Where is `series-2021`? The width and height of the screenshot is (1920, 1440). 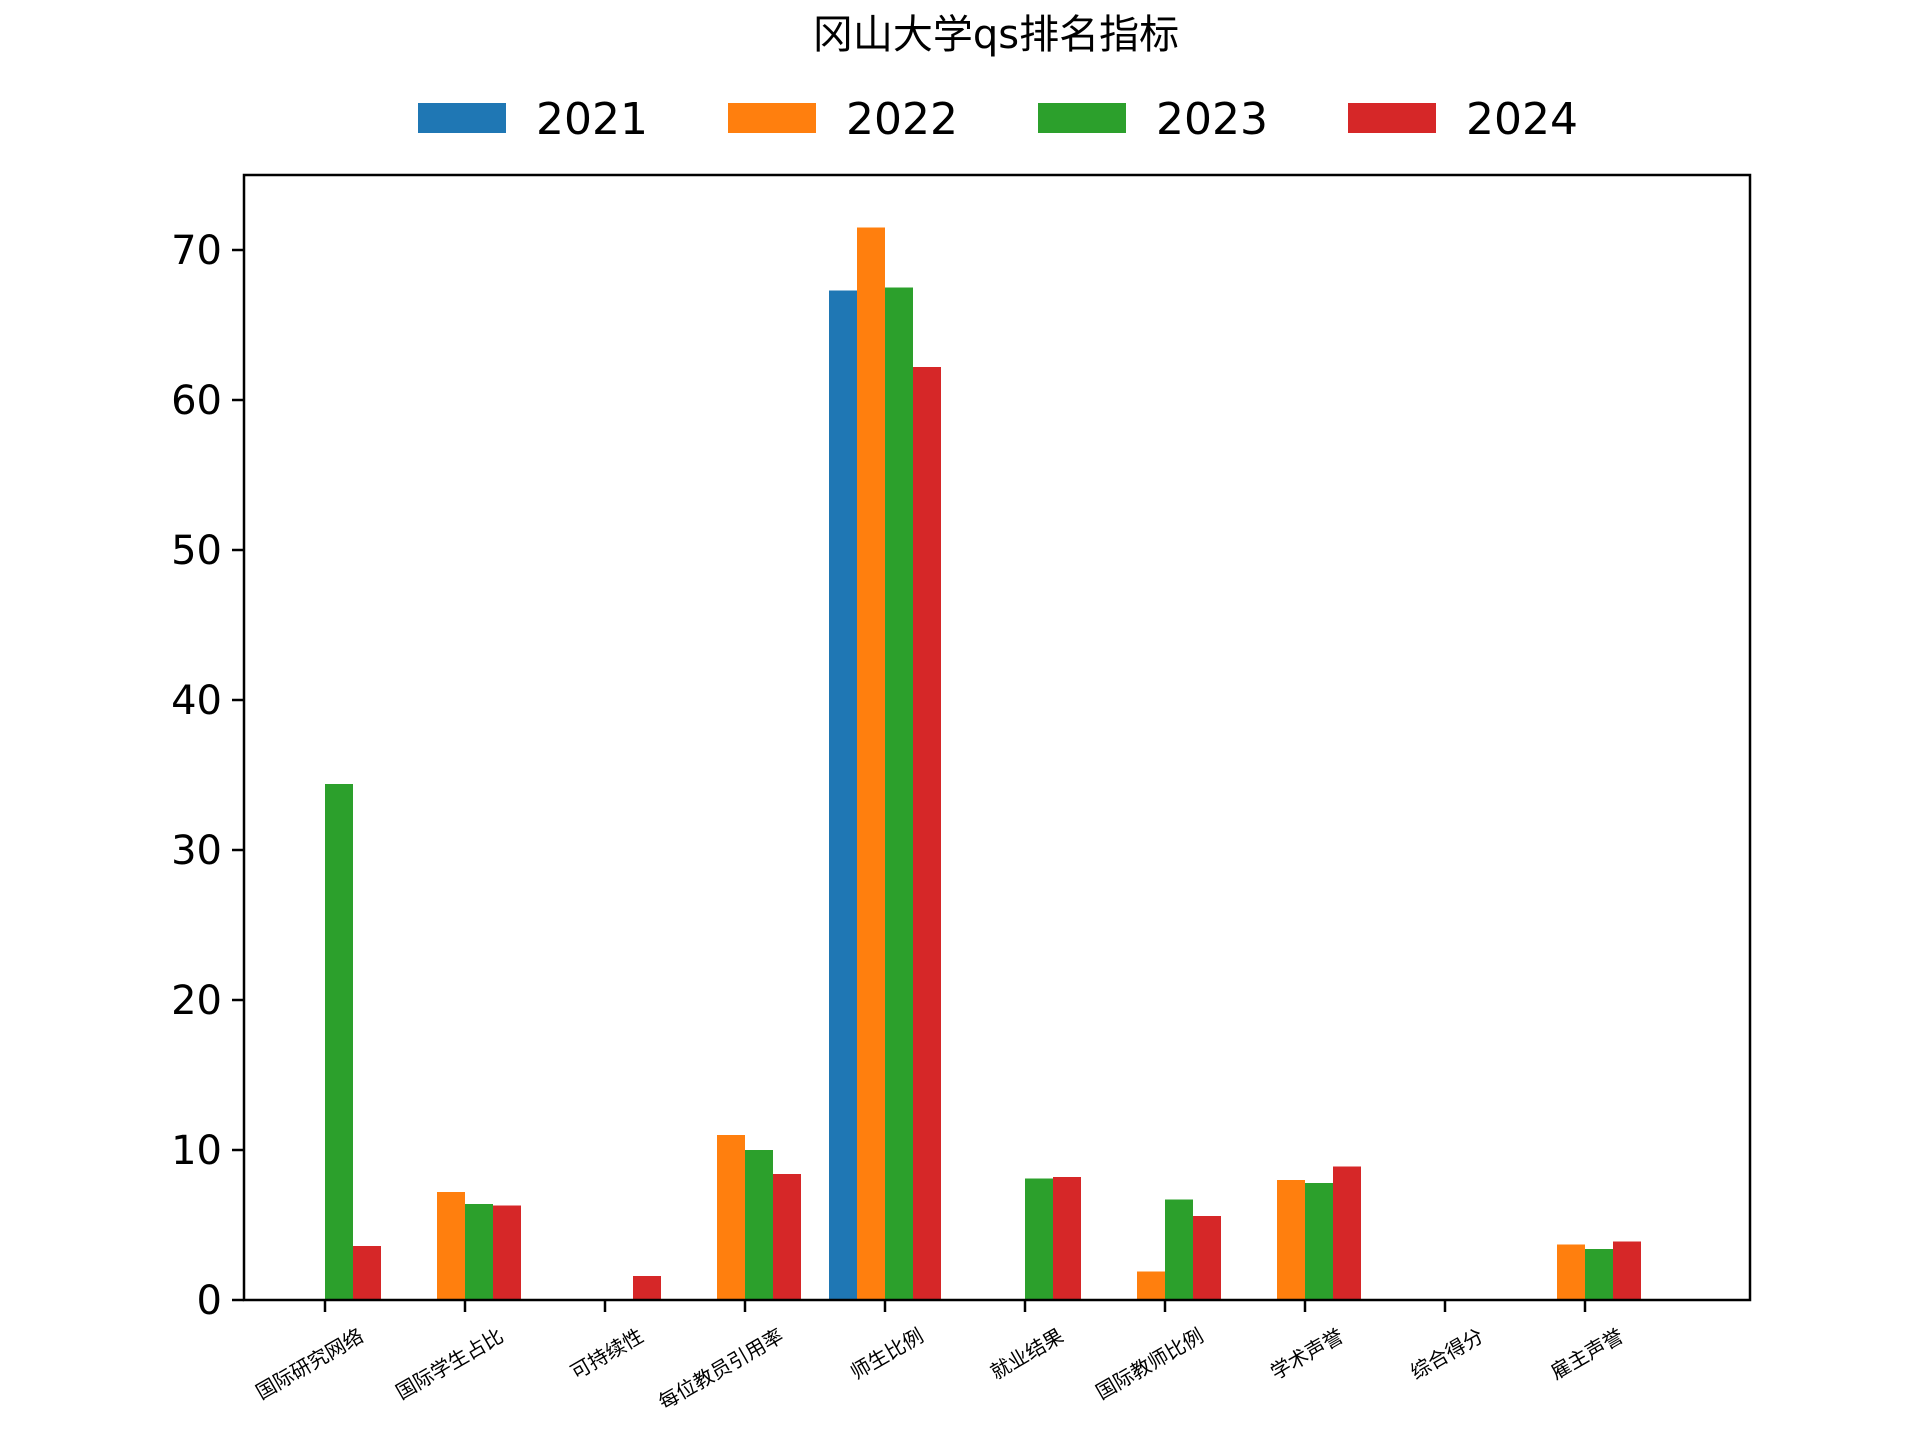
series-2021 is located at coordinates (843, 795).